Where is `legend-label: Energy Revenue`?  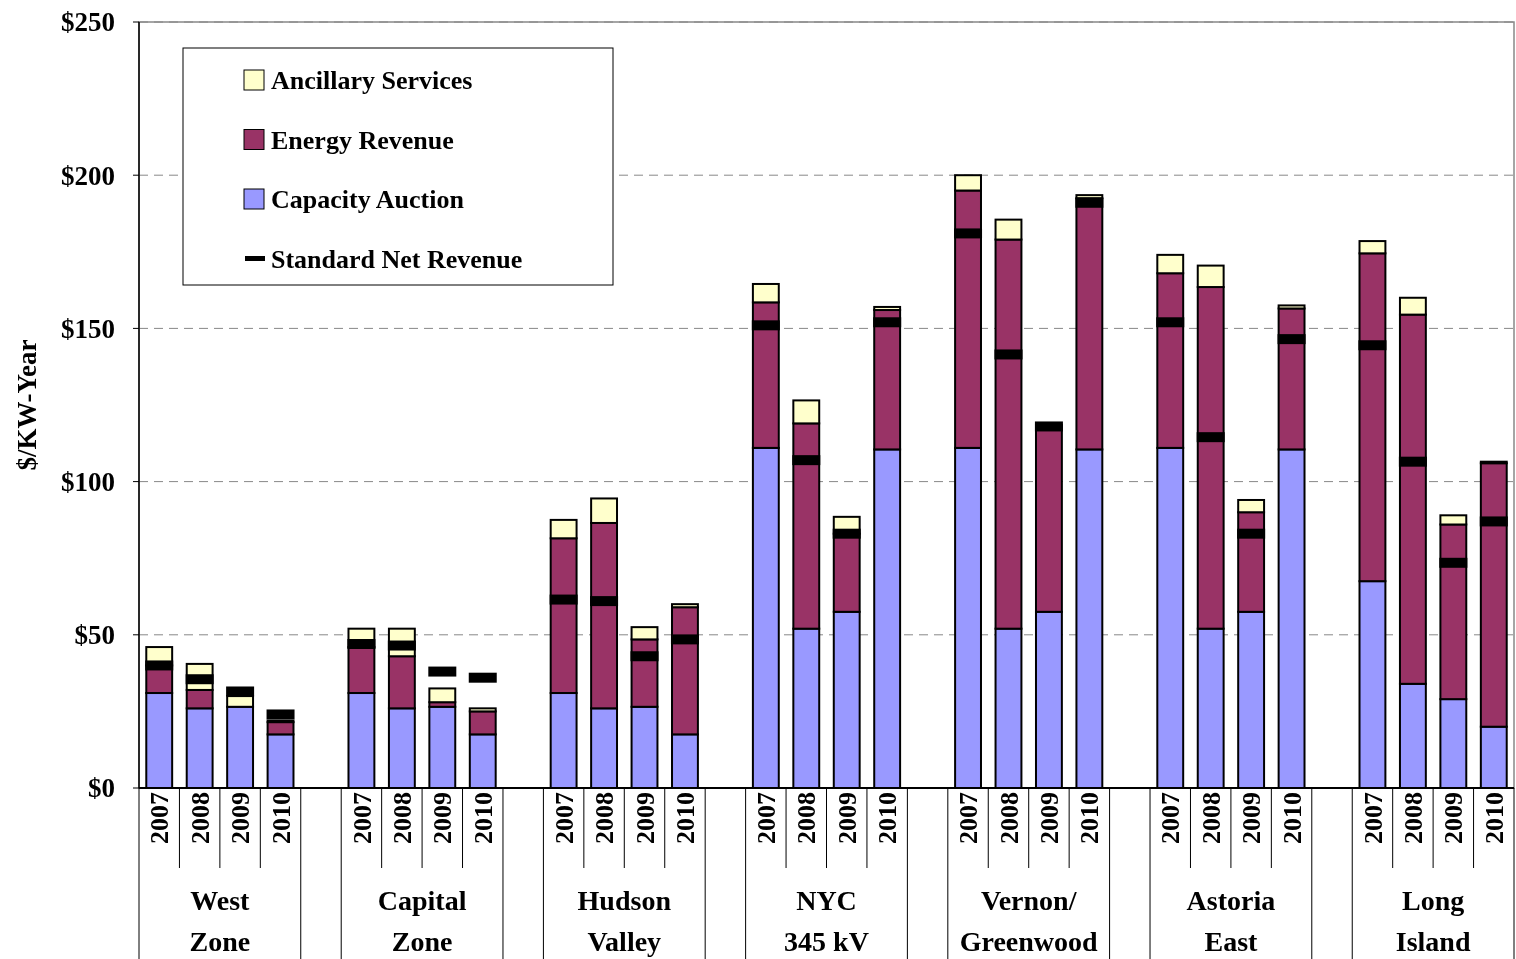 legend-label: Energy Revenue is located at coordinates (362, 140).